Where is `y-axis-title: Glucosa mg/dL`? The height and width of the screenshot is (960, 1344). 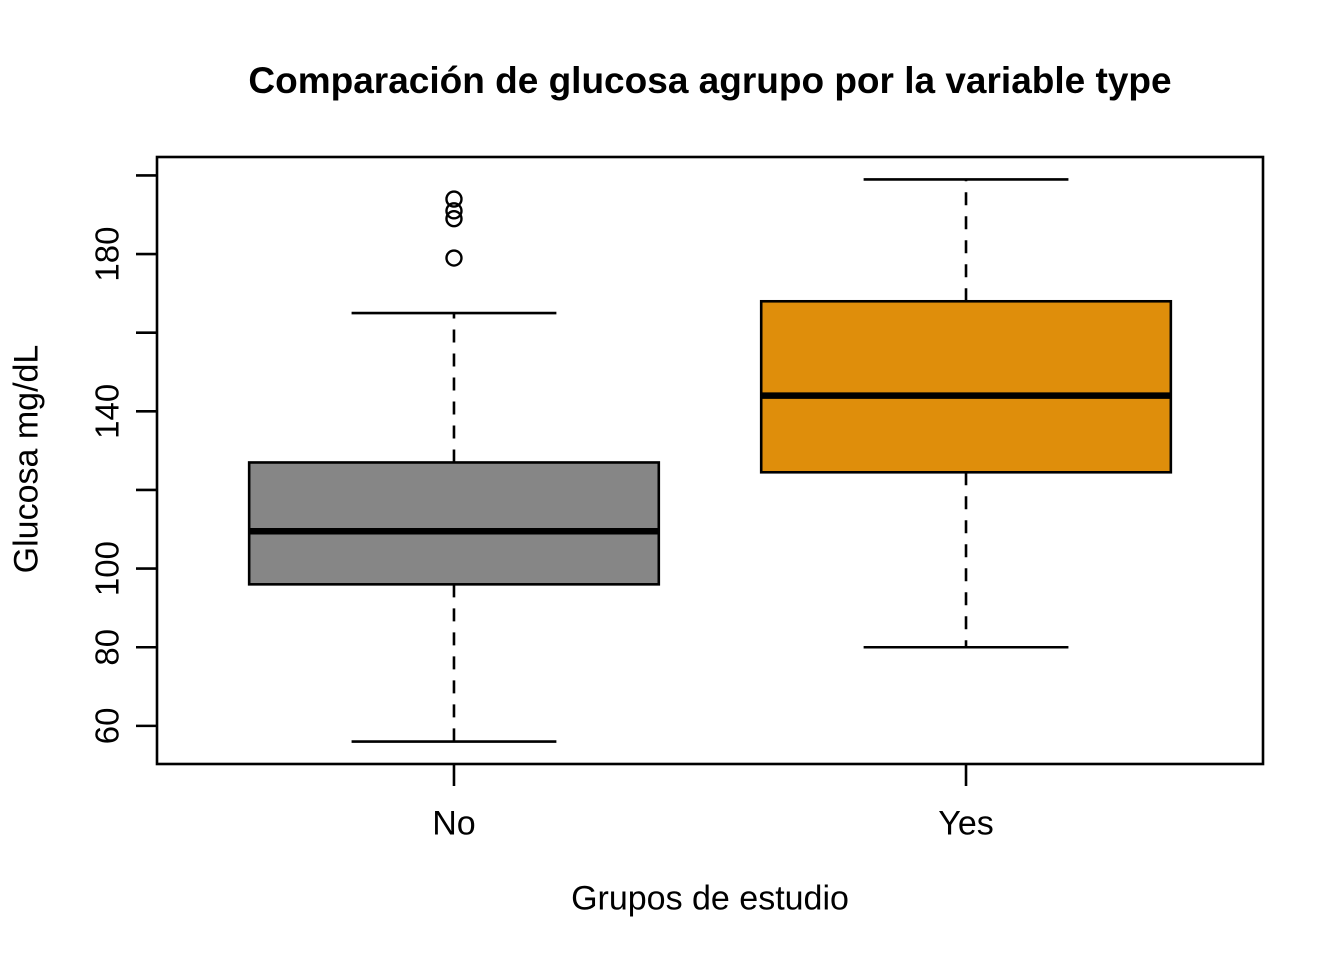 y-axis-title: Glucosa mg/dL is located at coordinates (26, 459).